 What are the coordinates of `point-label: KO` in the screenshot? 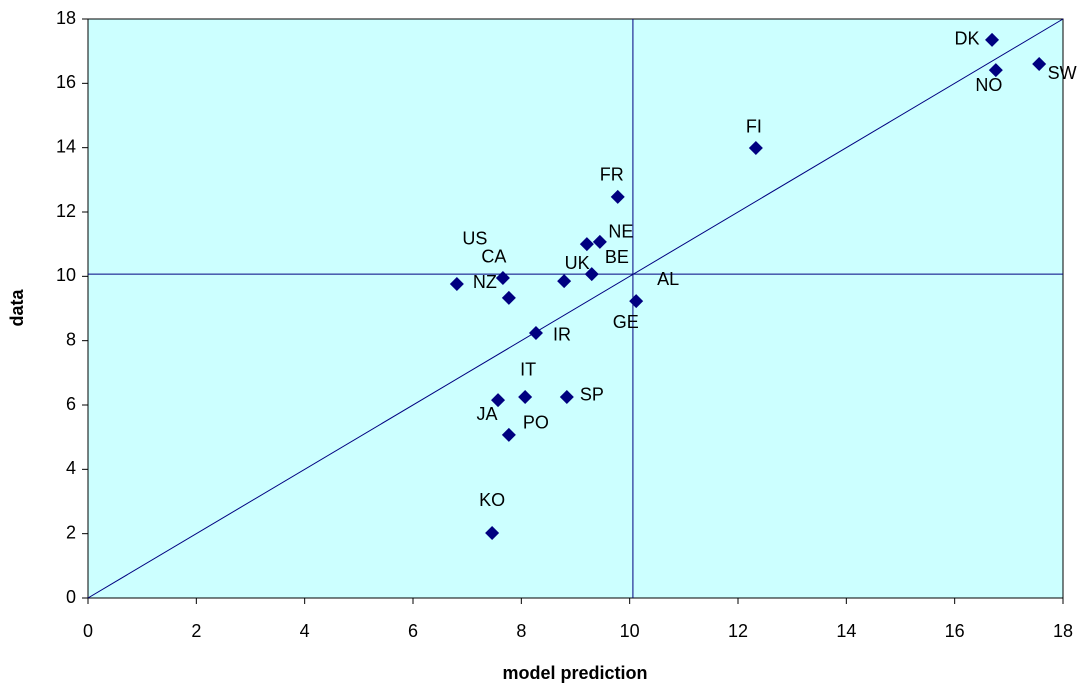 It's located at (492, 500).